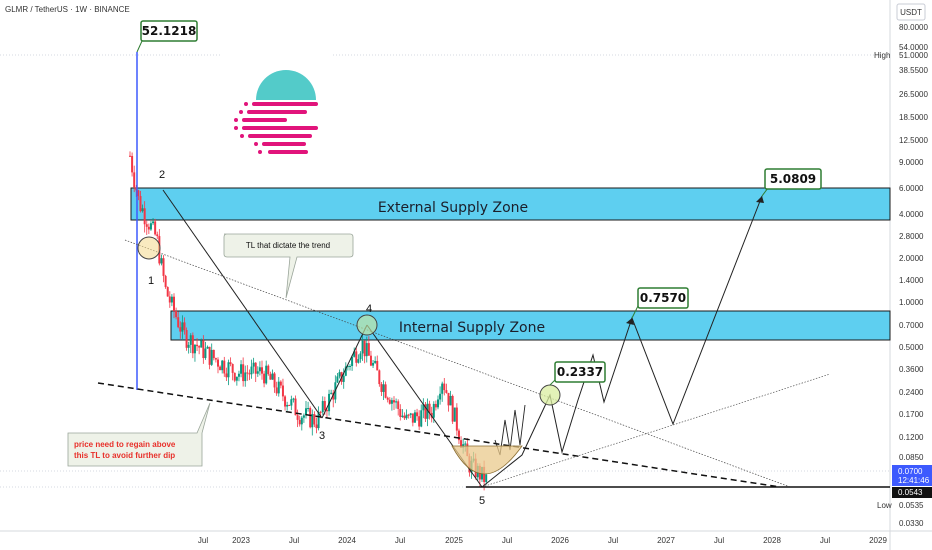 The width and height of the screenshot is (932, 550). Describe the element at coordinates (911, 523) in the screenshot. I see `price-tick-label: 0.0330` at that location.